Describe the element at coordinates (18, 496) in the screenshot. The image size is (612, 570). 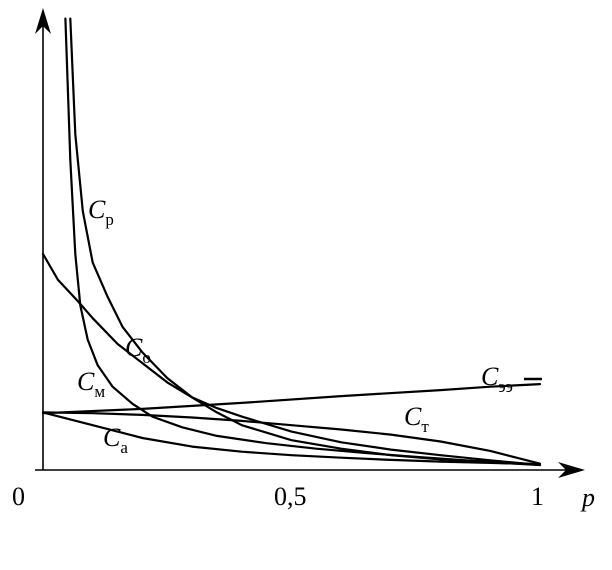
I see `x-tick-label-0: 0` at that location.